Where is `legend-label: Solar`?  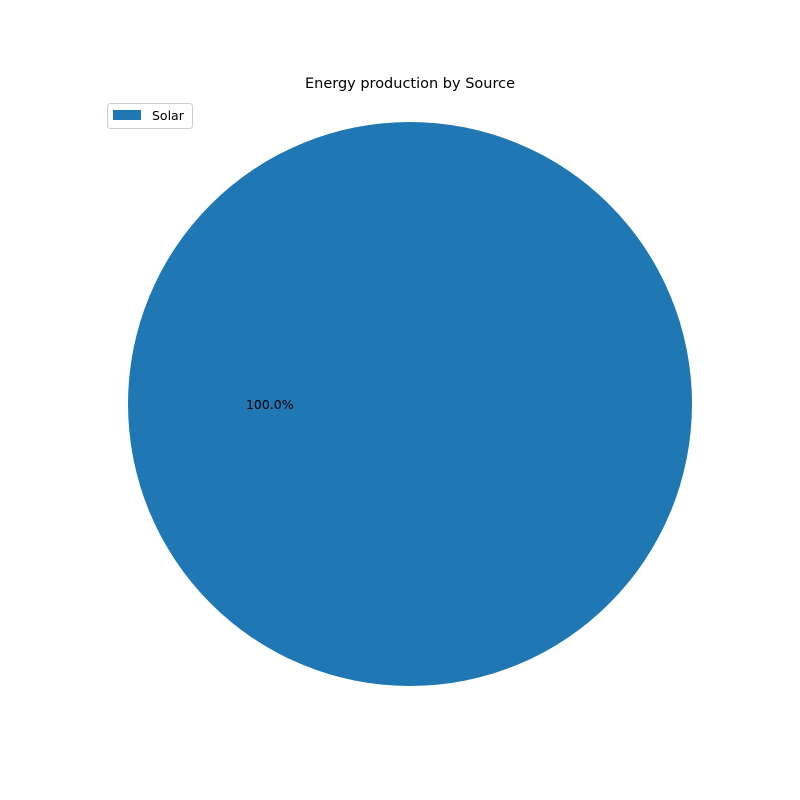 legend-label: Solar is located at coordinates (168, 115).